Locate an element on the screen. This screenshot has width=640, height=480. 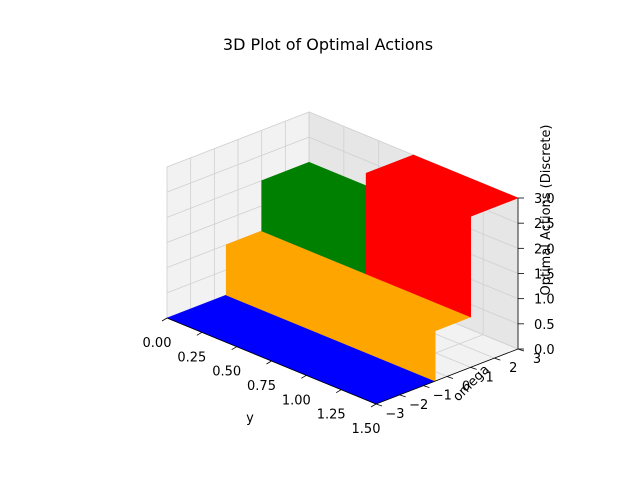
x-tick-label: 1.50 is located at coordinates (366, 429).